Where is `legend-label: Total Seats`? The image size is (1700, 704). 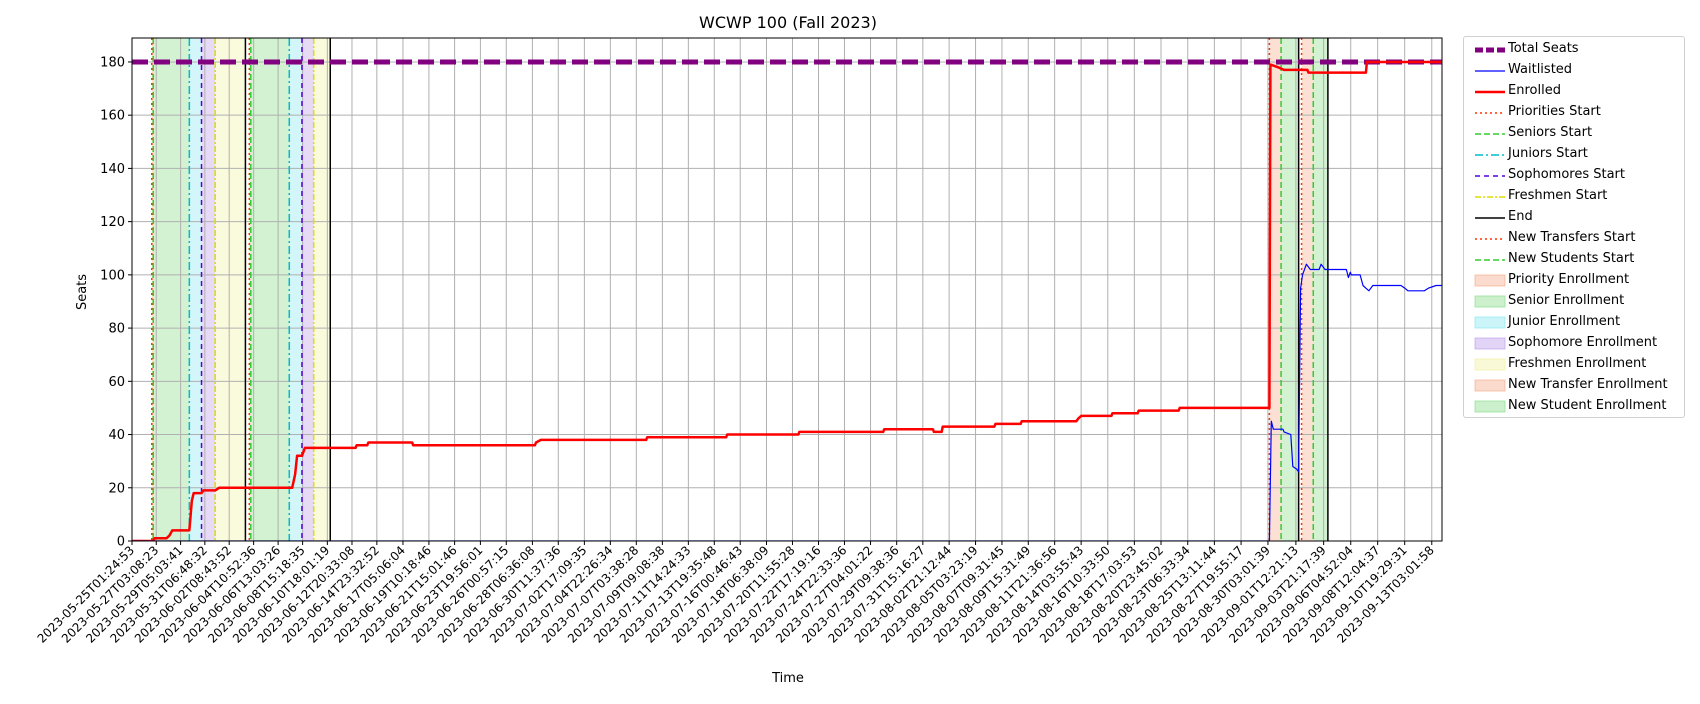 legend-label: Total Seats is located at coordinates (1543, 48).